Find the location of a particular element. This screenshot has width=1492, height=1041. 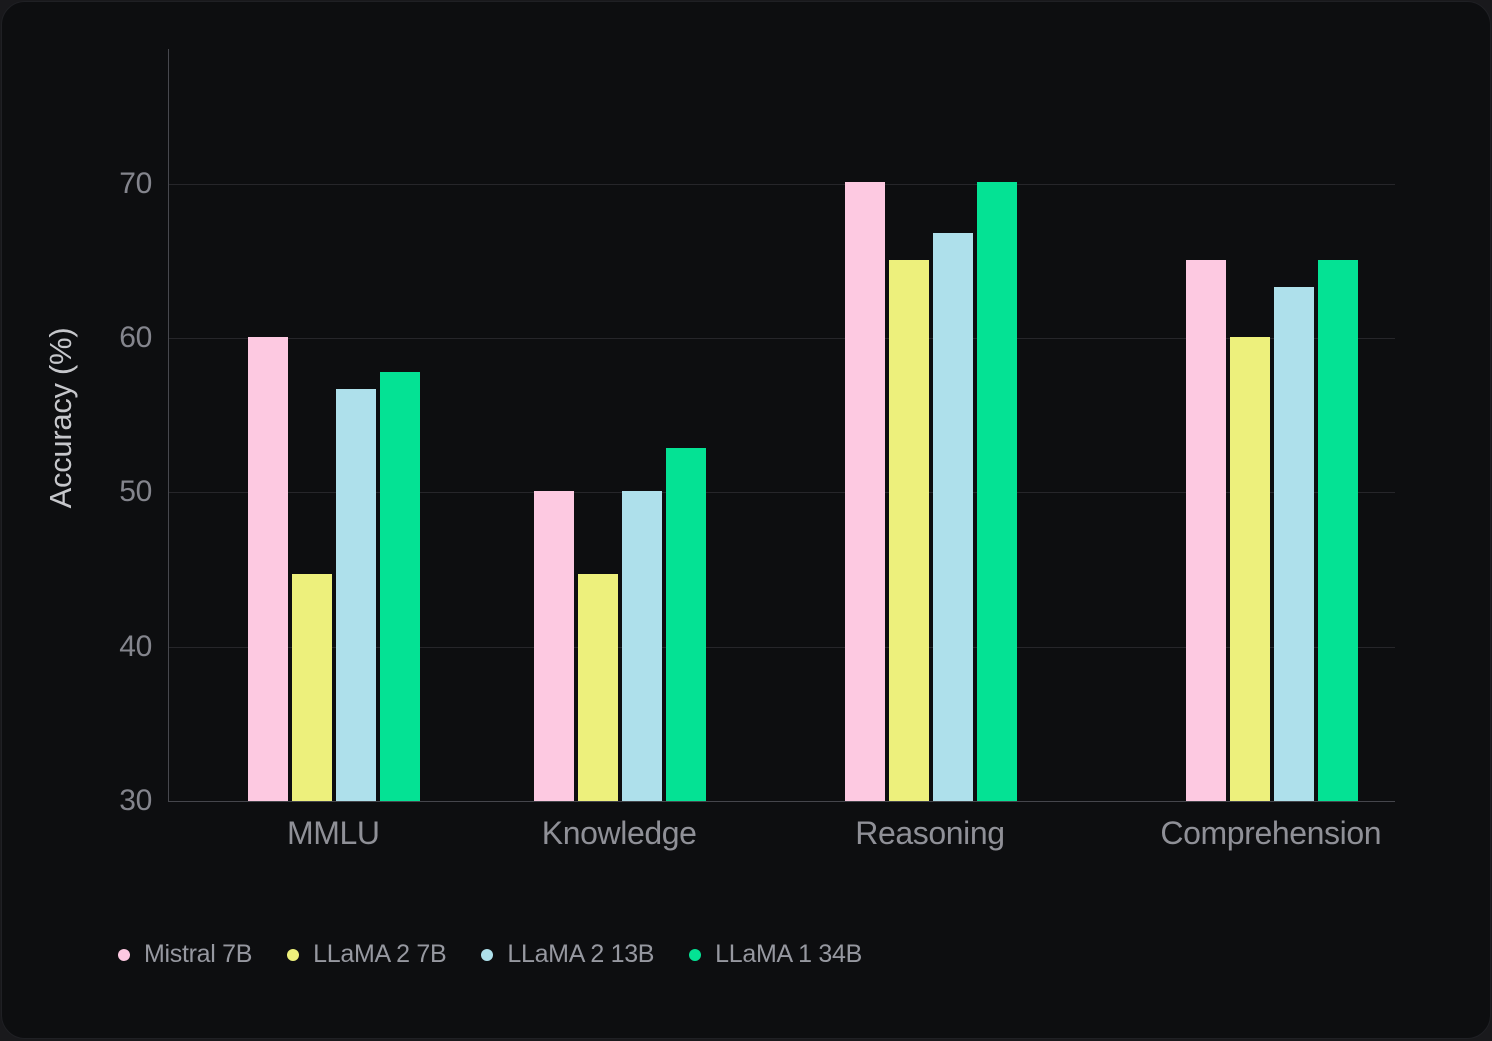

x-category-label-mmlu: MMLU is located at coordinates (333, 833).